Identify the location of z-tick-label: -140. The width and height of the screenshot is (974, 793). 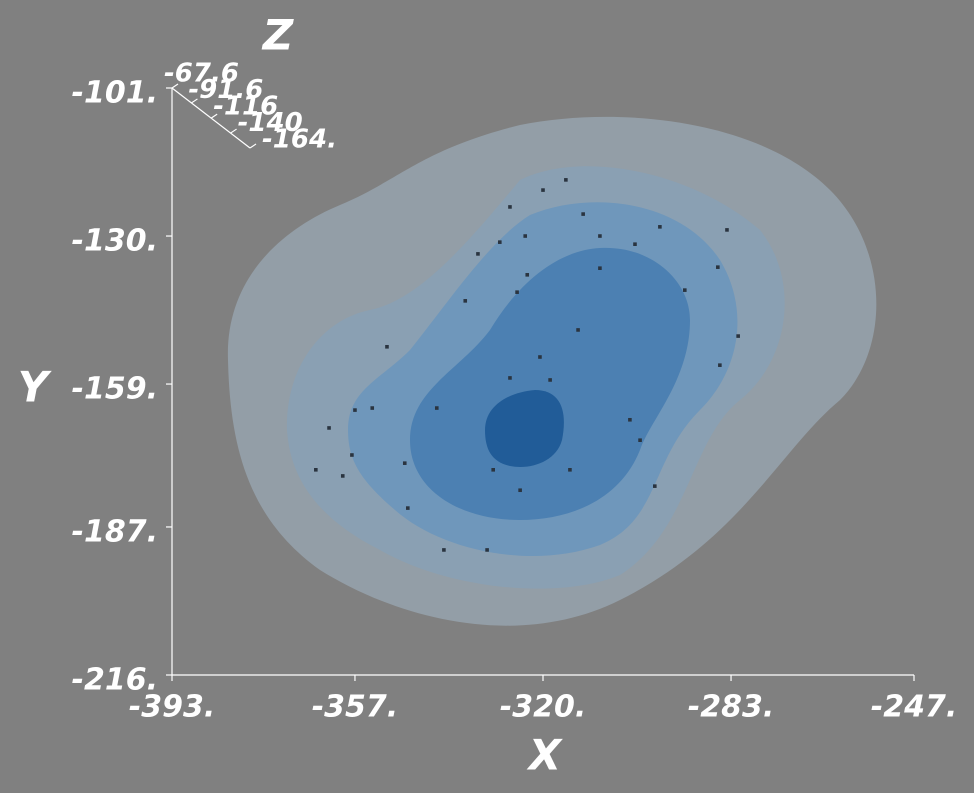
(270, 123).